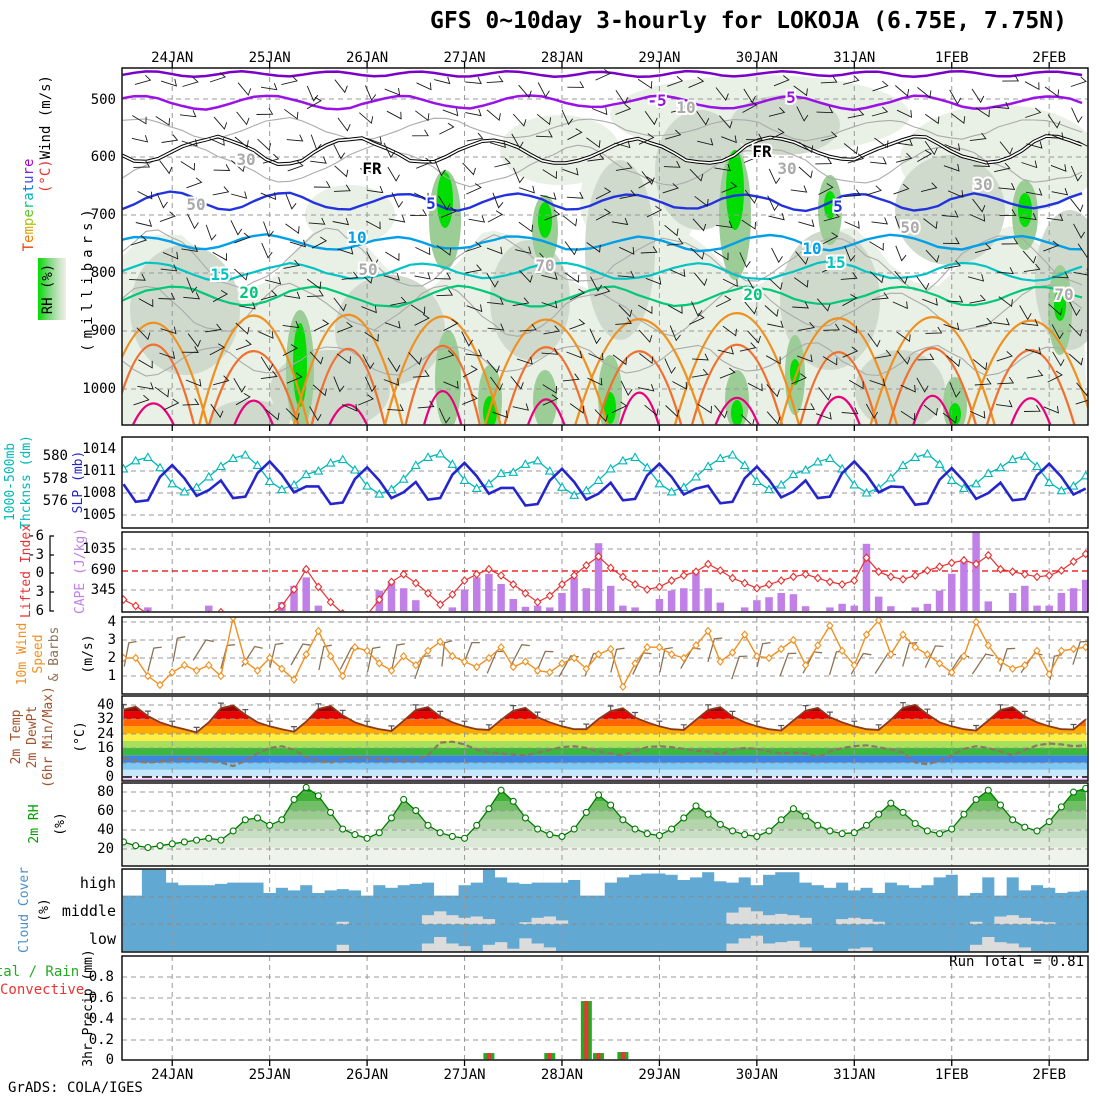  Describe the element at coordinates (656, 100) in the screenshot. I see `contour-label: -5` at that location.